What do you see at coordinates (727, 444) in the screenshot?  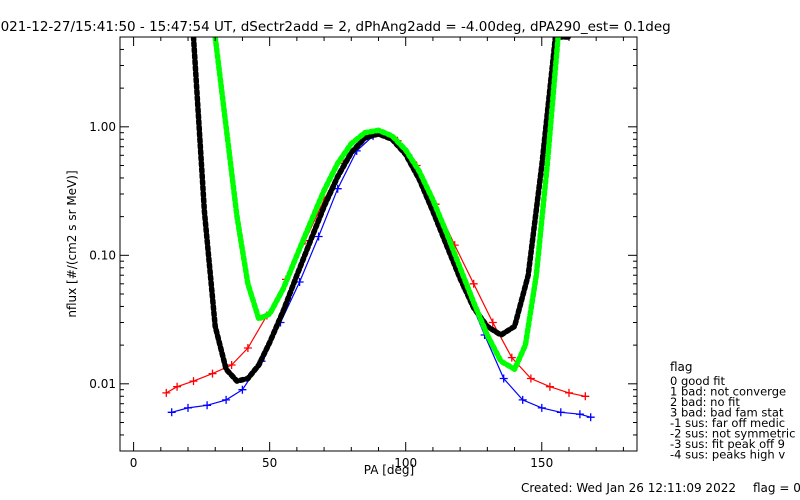 I see `legend-item: -3 sus: fit peak off 9` at bounding box center [727, 444].